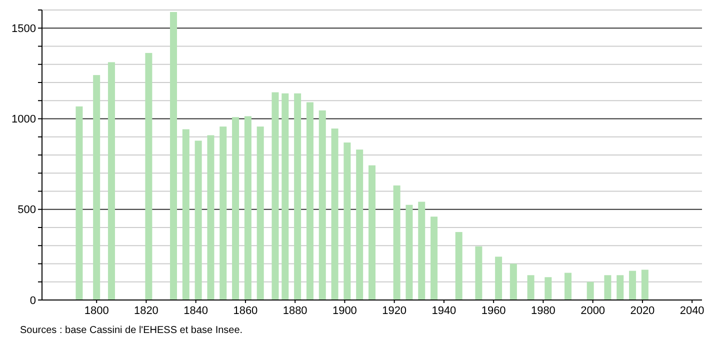 This screenshot has width=710, height=340. I want to click on x-tick-label: 1800, so click(96, 311).